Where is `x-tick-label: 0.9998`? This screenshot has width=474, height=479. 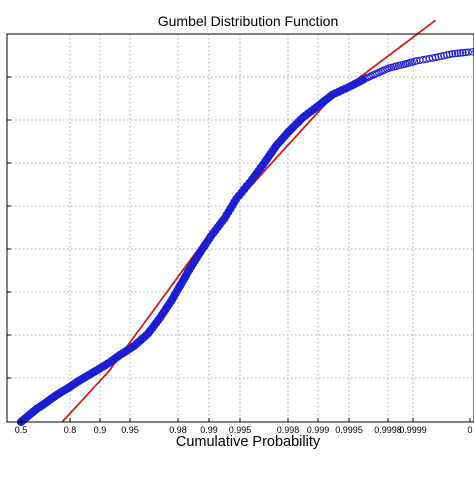
x-tick-label: 0.9998 is located at coordinates (388, 430).